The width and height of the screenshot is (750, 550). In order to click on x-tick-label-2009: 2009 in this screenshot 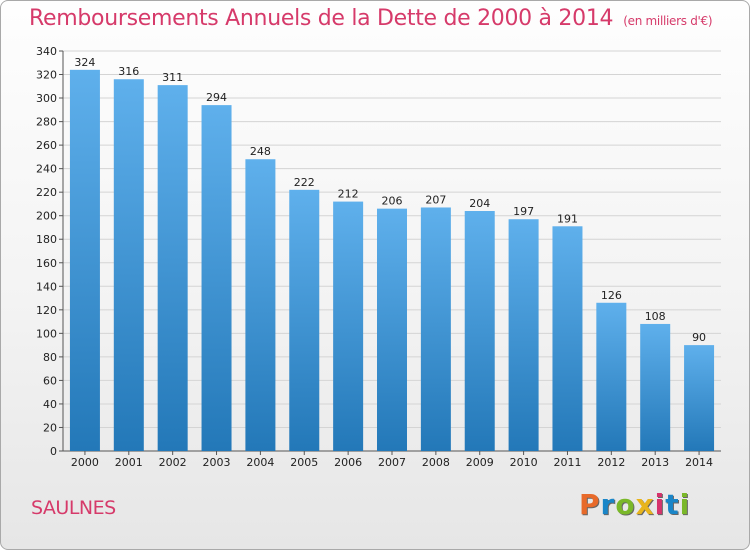, I will do `click(480, 462)`.